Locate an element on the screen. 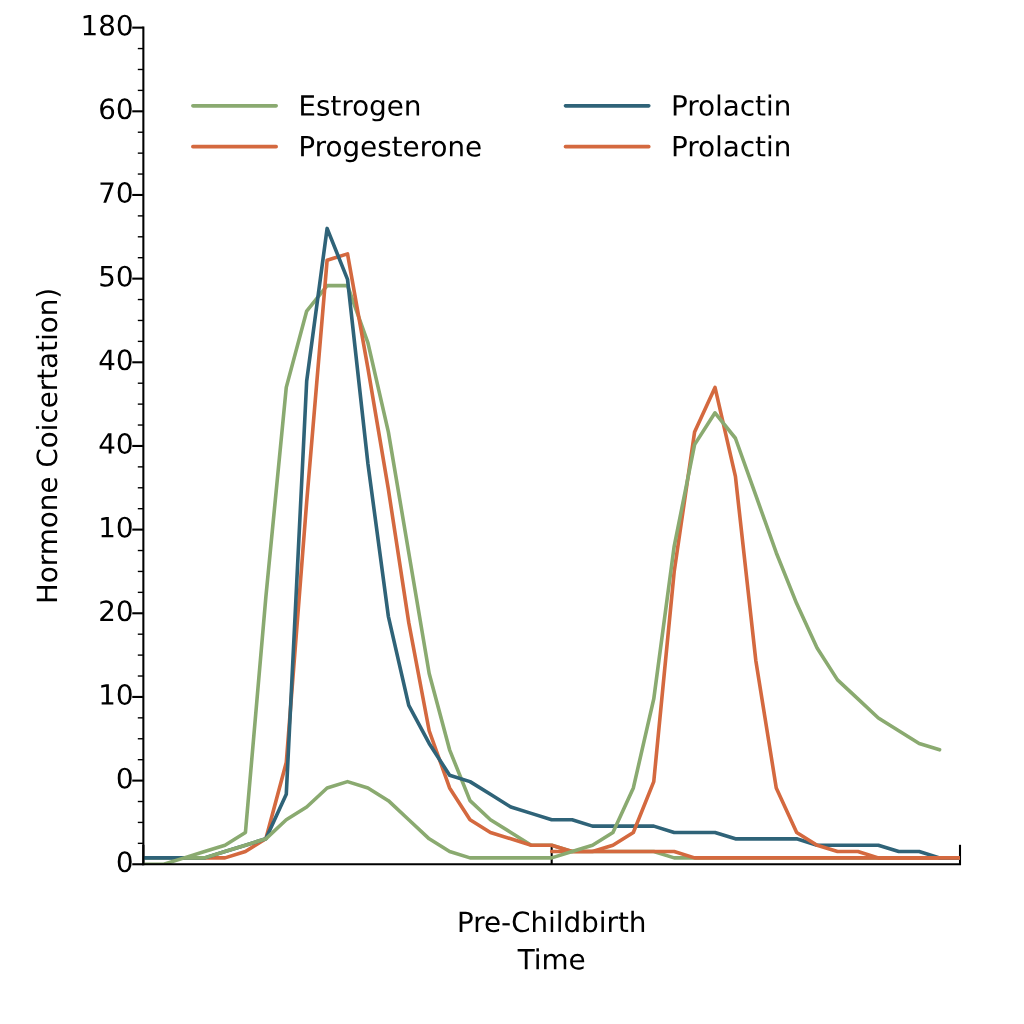  text: 20 is located at coordinates (116, 611).